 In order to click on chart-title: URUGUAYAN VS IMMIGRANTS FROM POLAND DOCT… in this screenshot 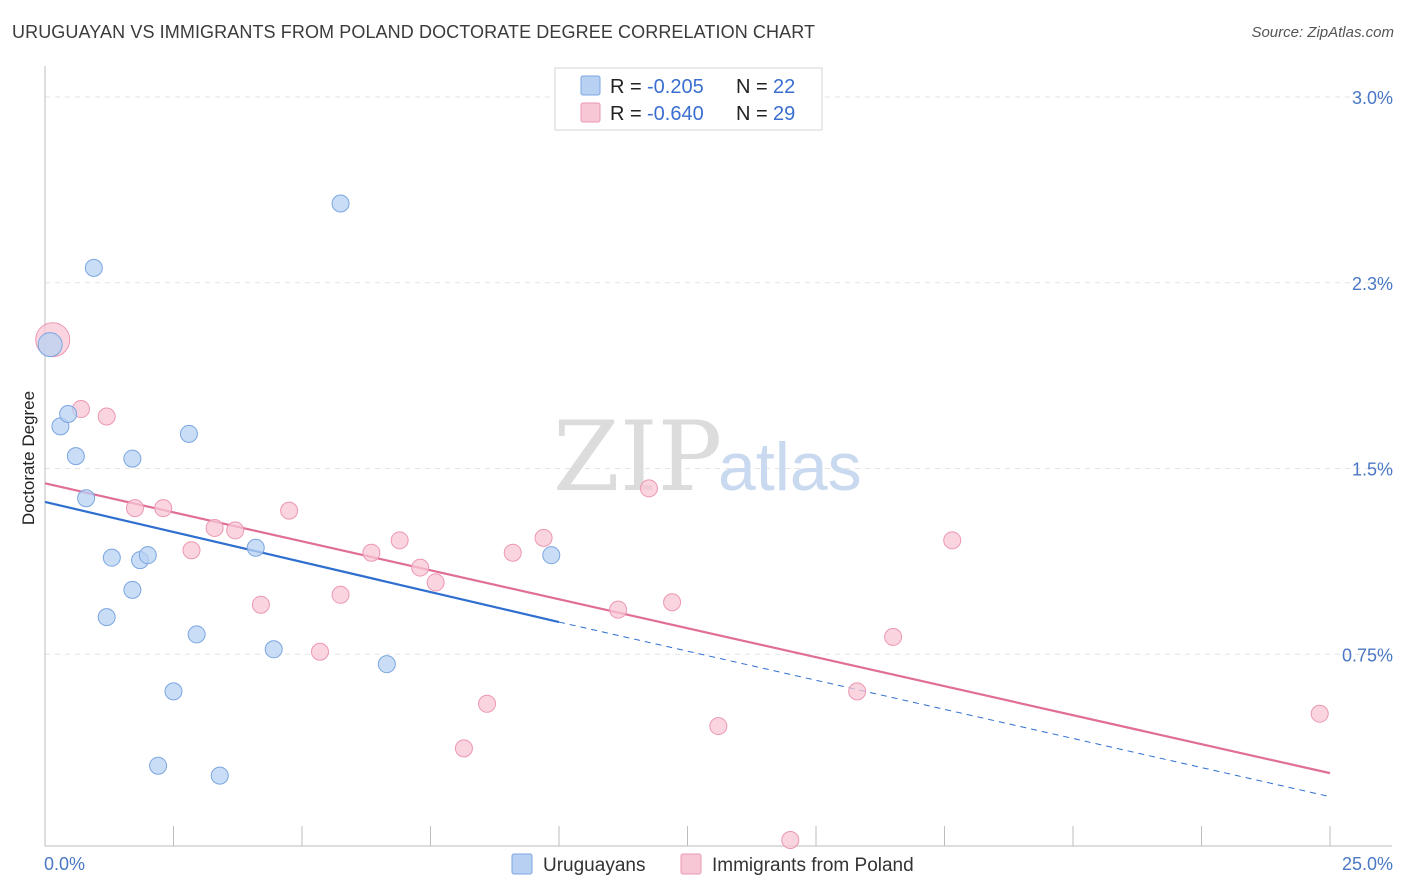, I will do `click(414, 32)`.